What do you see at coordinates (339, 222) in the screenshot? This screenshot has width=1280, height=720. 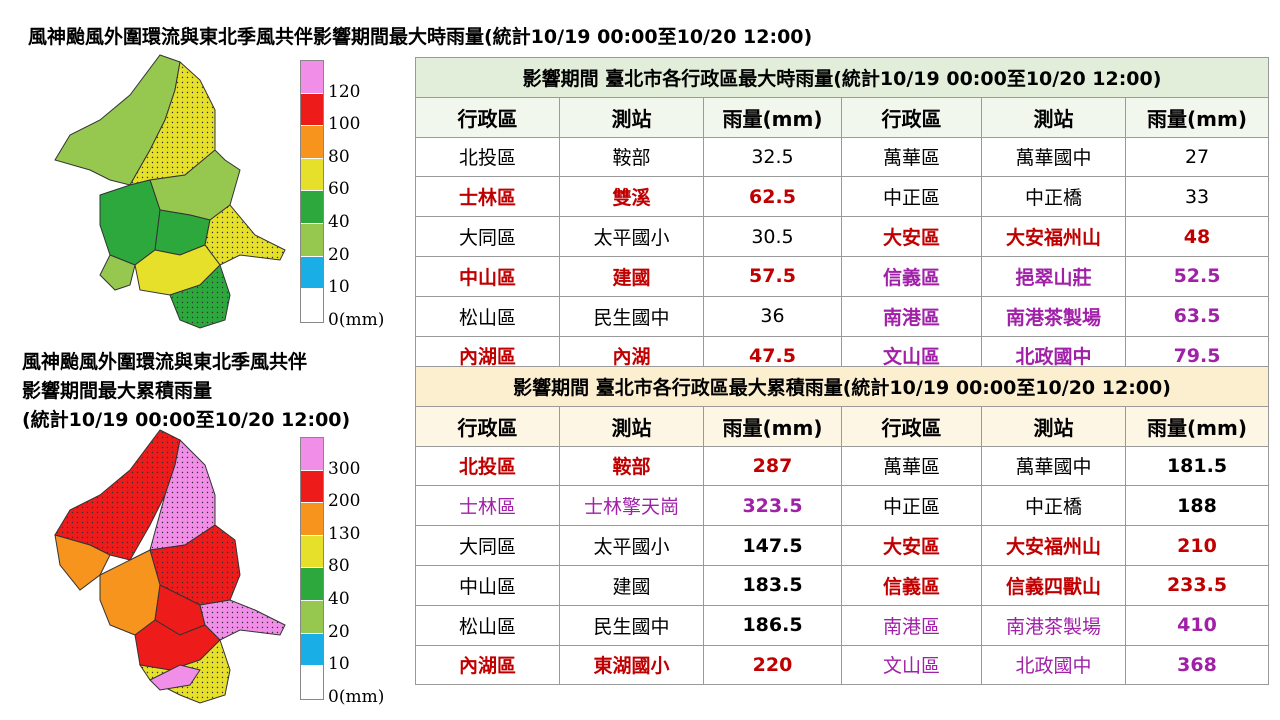 I see `legend-tick-label: 40` at bounding box center [339, 222].